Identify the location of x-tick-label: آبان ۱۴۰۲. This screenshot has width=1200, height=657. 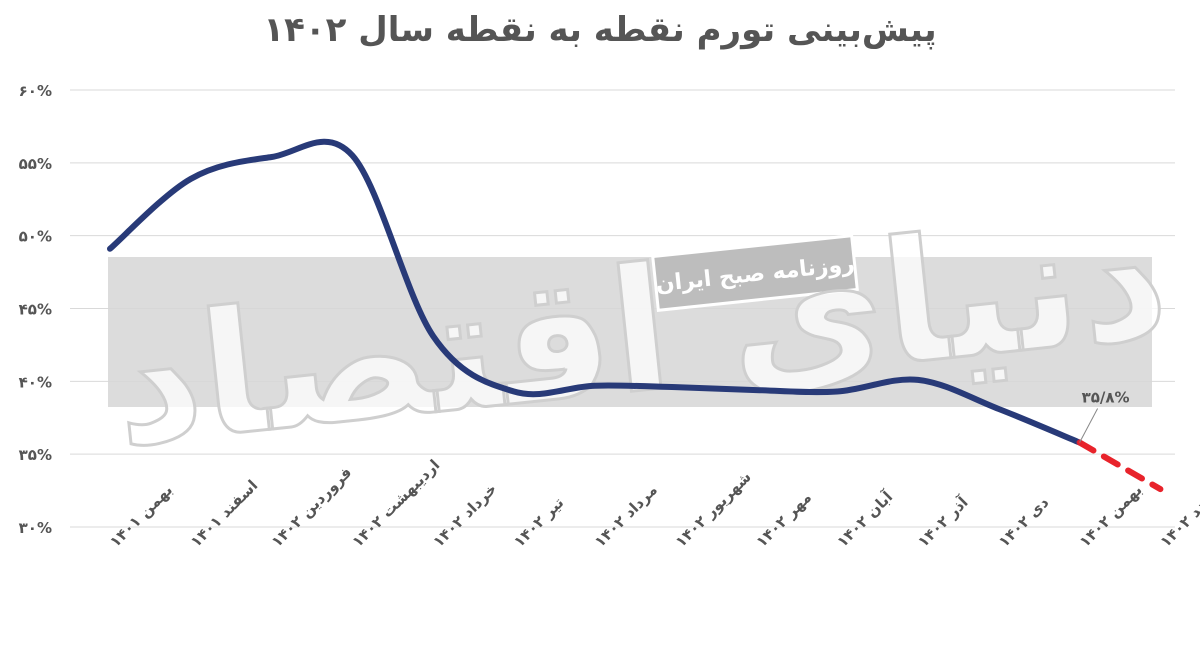
(865, 519).